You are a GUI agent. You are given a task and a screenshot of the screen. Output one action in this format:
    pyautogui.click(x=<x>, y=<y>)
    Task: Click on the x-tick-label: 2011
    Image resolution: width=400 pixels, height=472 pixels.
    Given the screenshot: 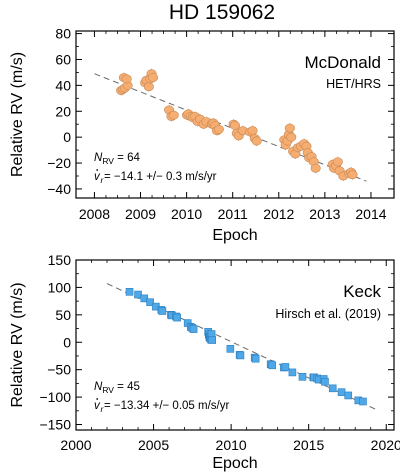 What is the action you would take?
    pyautogui.click(x=233, y=214)
    